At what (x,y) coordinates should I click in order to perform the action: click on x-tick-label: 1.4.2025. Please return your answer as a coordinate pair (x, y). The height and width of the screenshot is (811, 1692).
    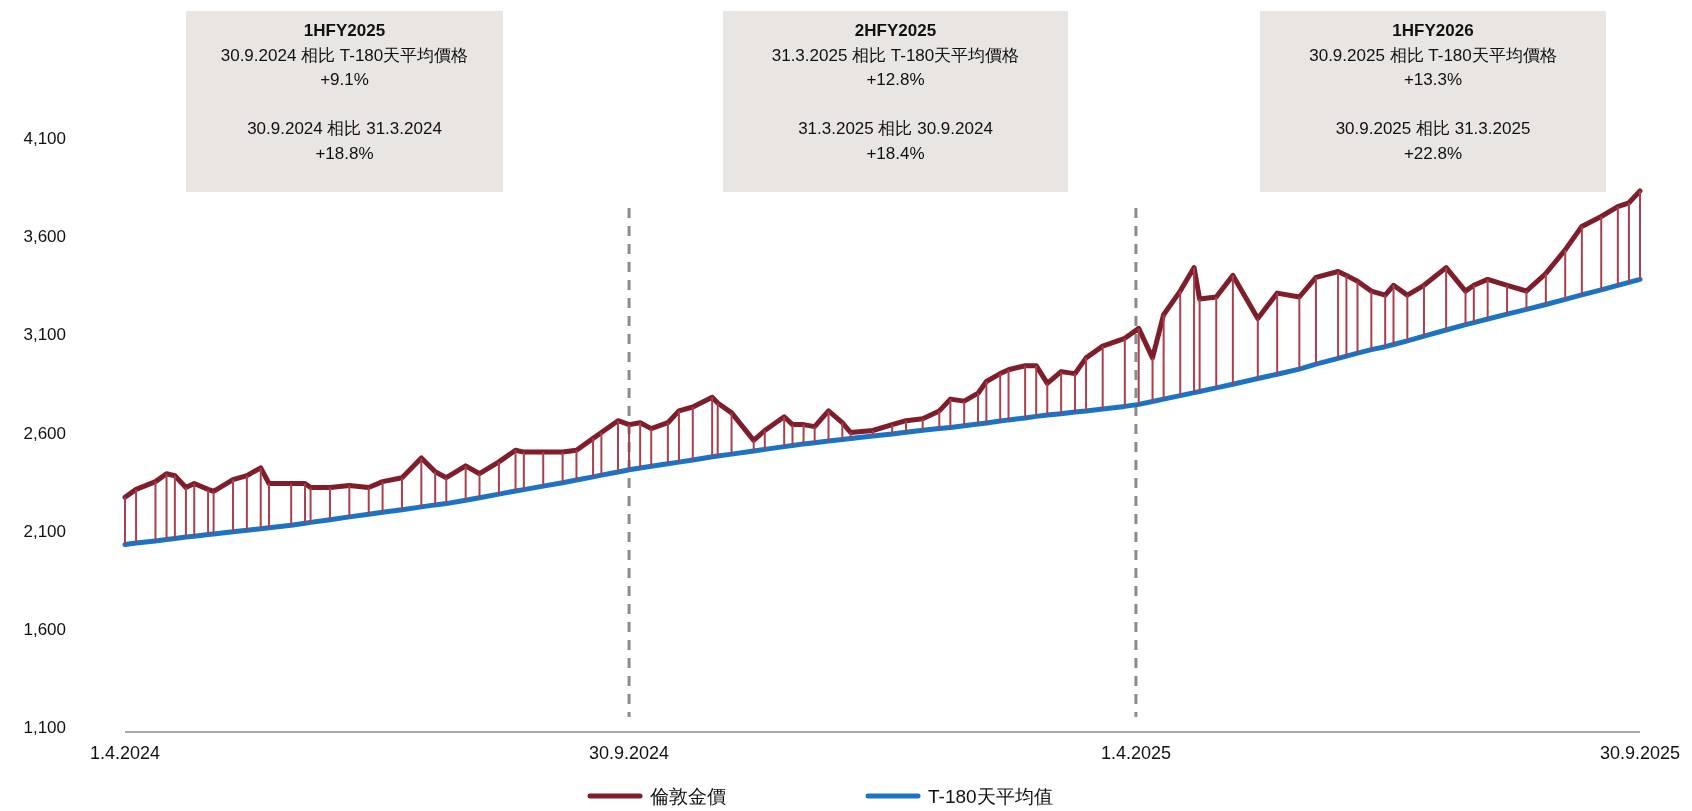
    Looking at the image, I should click on (1135, 753).